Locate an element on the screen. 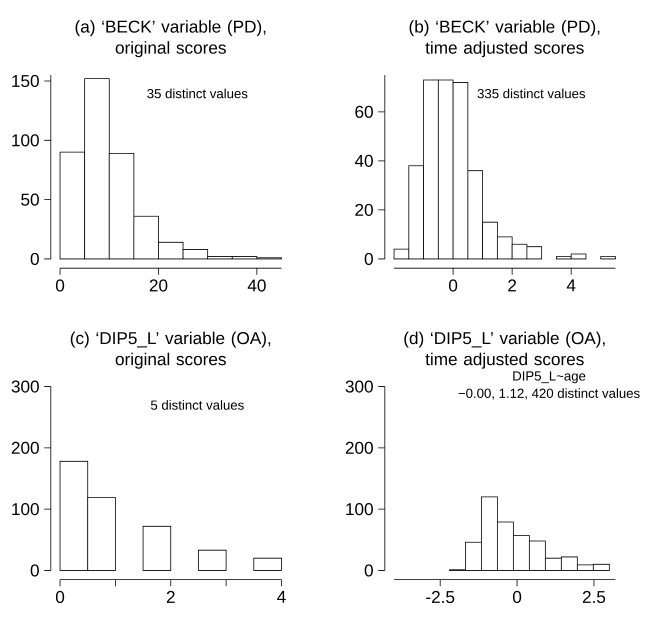  annotation: 5 distinct values is located at coordinates (197, 405).